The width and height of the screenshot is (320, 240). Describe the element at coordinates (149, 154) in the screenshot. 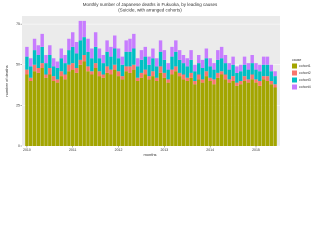

I see `x-axis-label: months` at that location.